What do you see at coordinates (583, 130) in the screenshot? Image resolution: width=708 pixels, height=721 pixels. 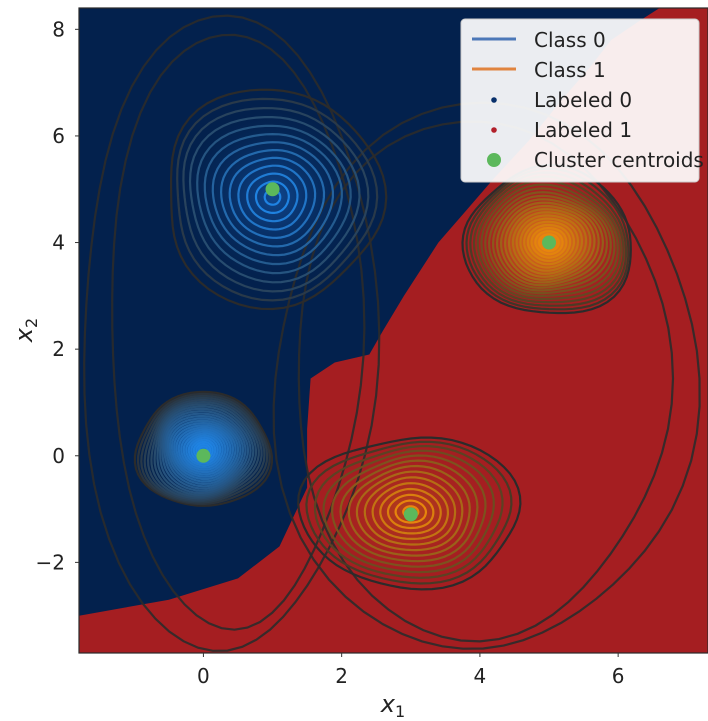 I see `legend-labeled1-label: Labeled 1` at bounding box center [583, 130].